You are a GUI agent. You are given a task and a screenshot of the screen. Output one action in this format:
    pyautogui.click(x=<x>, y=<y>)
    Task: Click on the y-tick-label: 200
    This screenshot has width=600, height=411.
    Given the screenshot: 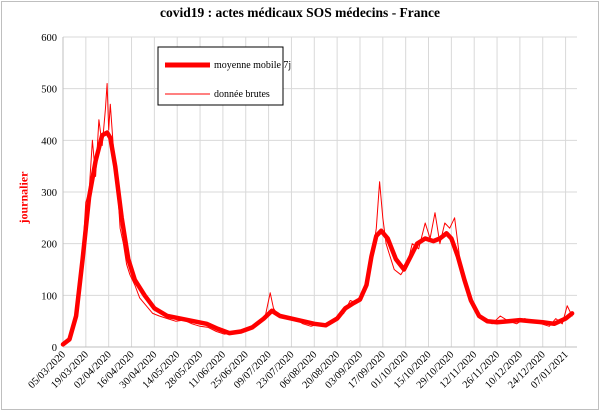 What is the action you would take?
    pyautogui.click(x=49, y=245)
    